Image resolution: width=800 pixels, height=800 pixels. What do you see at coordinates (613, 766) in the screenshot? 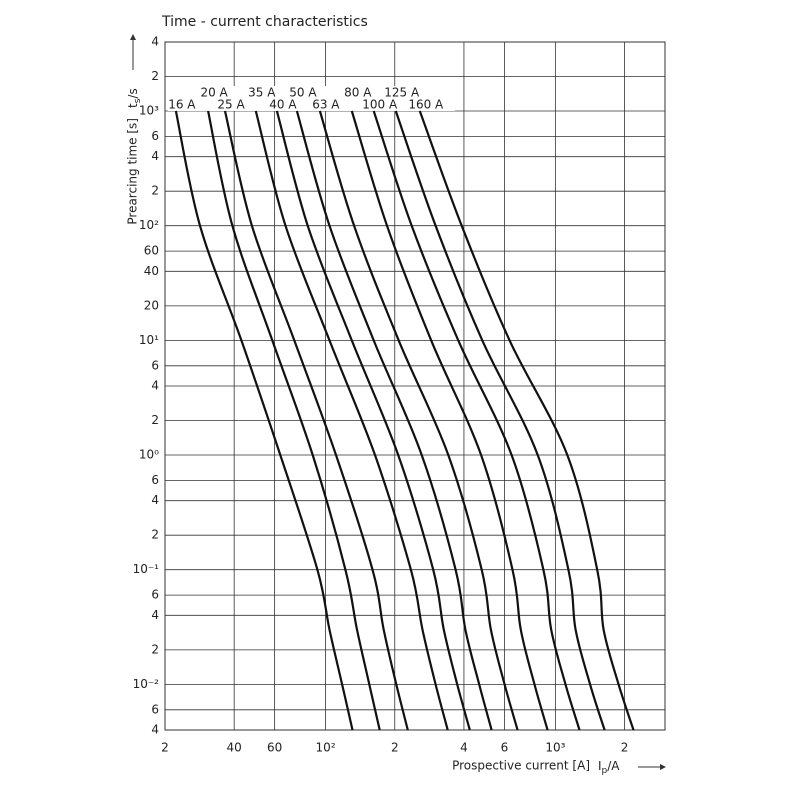
I see `x-unit-text: /A` at bounding box center [613, 766].